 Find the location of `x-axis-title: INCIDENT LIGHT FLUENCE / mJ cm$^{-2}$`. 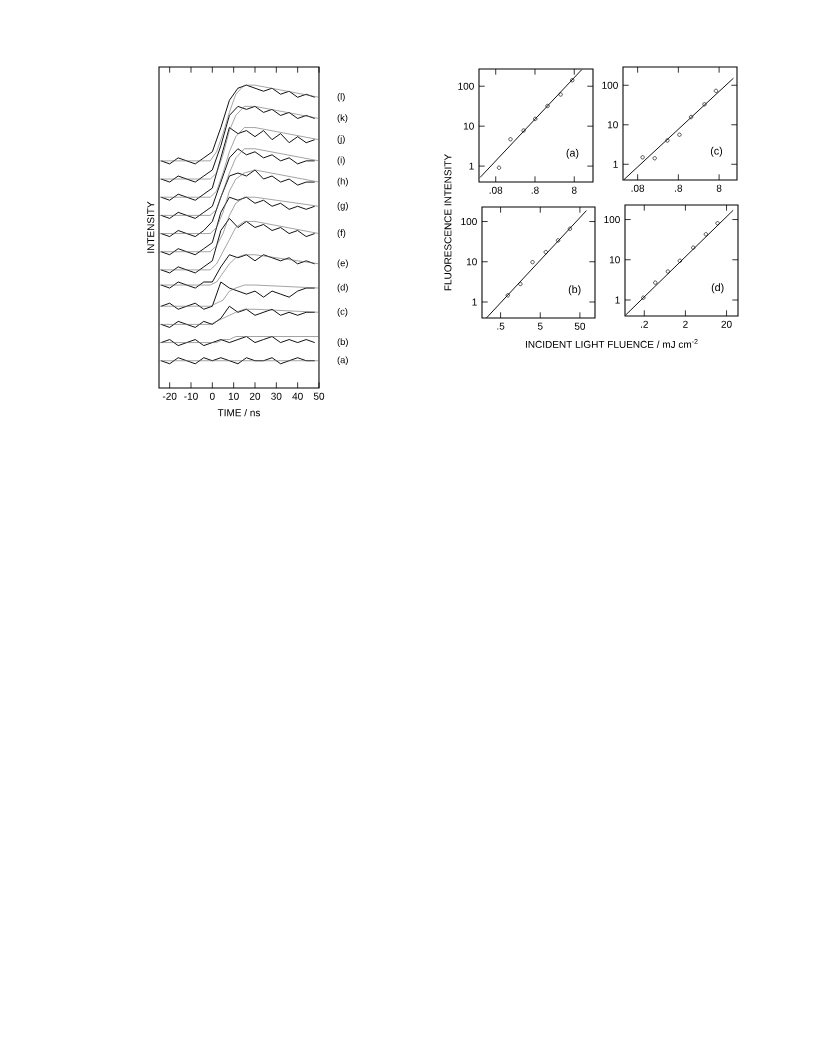

x-axis-title: INCIDENT LIGHT FLUENCE / mJ cm$^{-2}$ is located at coordinates (611, 343).